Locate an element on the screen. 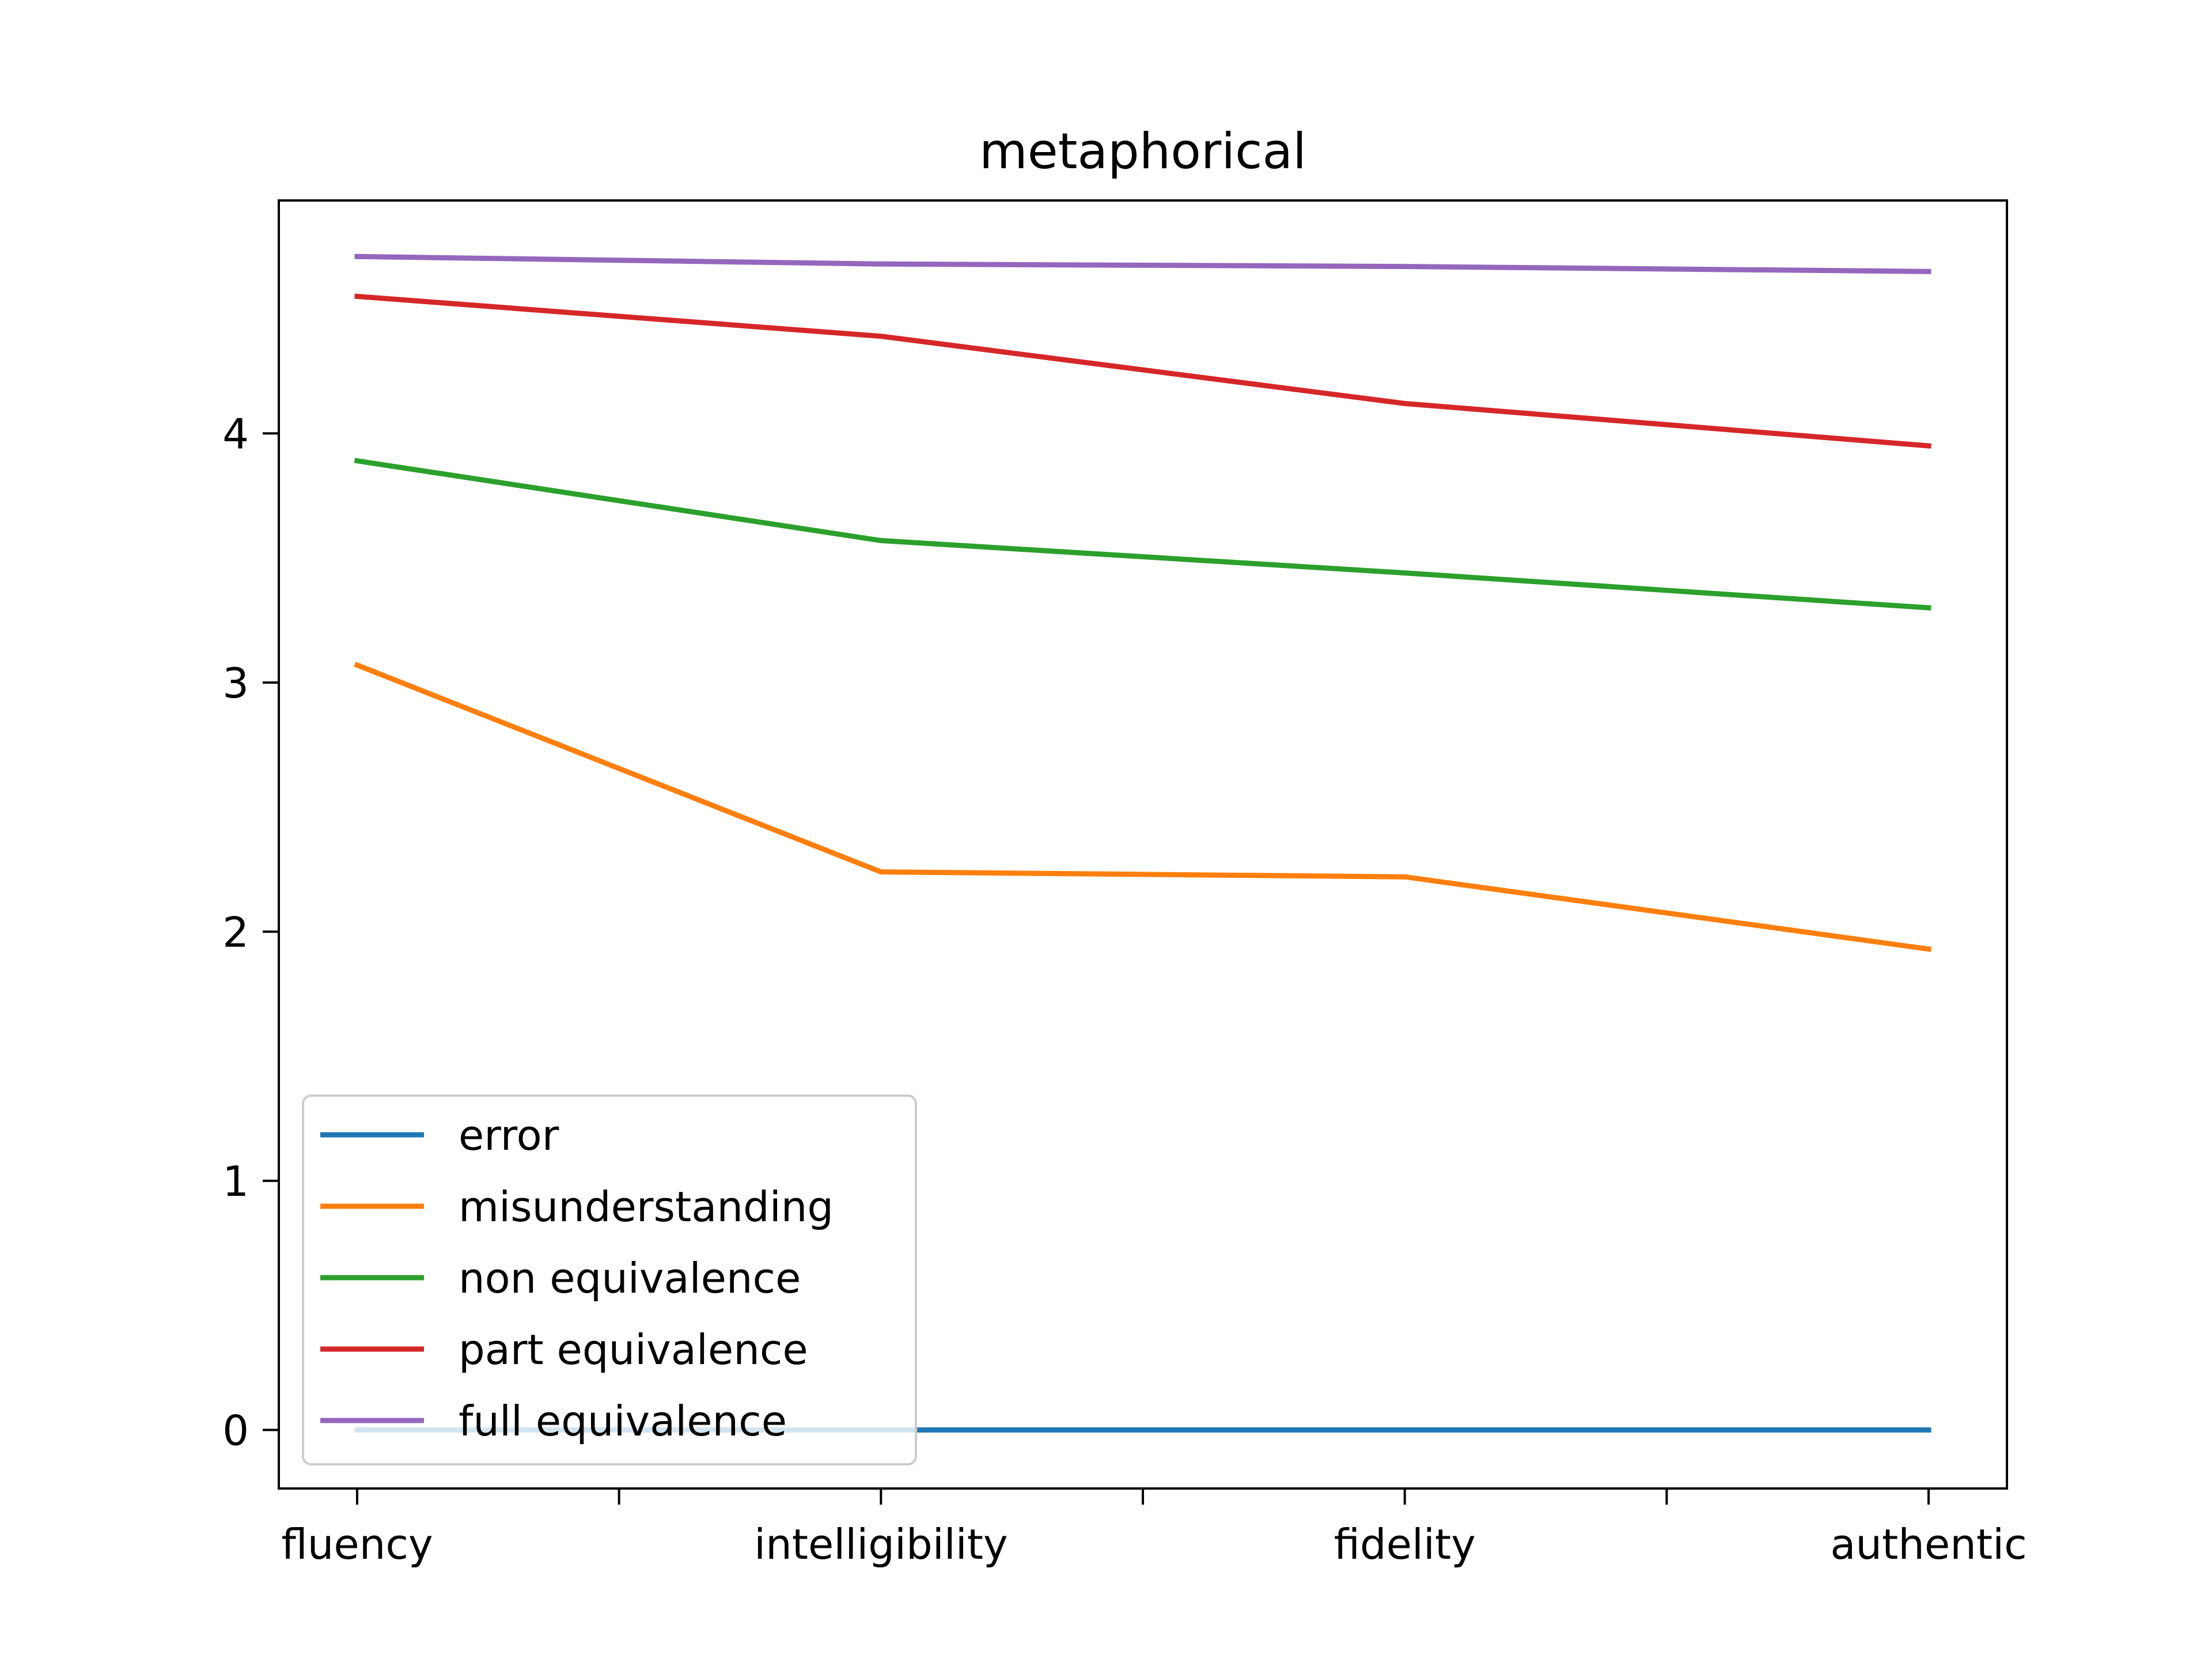  y-axis: 0 1 2 3 4 is located at coordinates (250, 932).